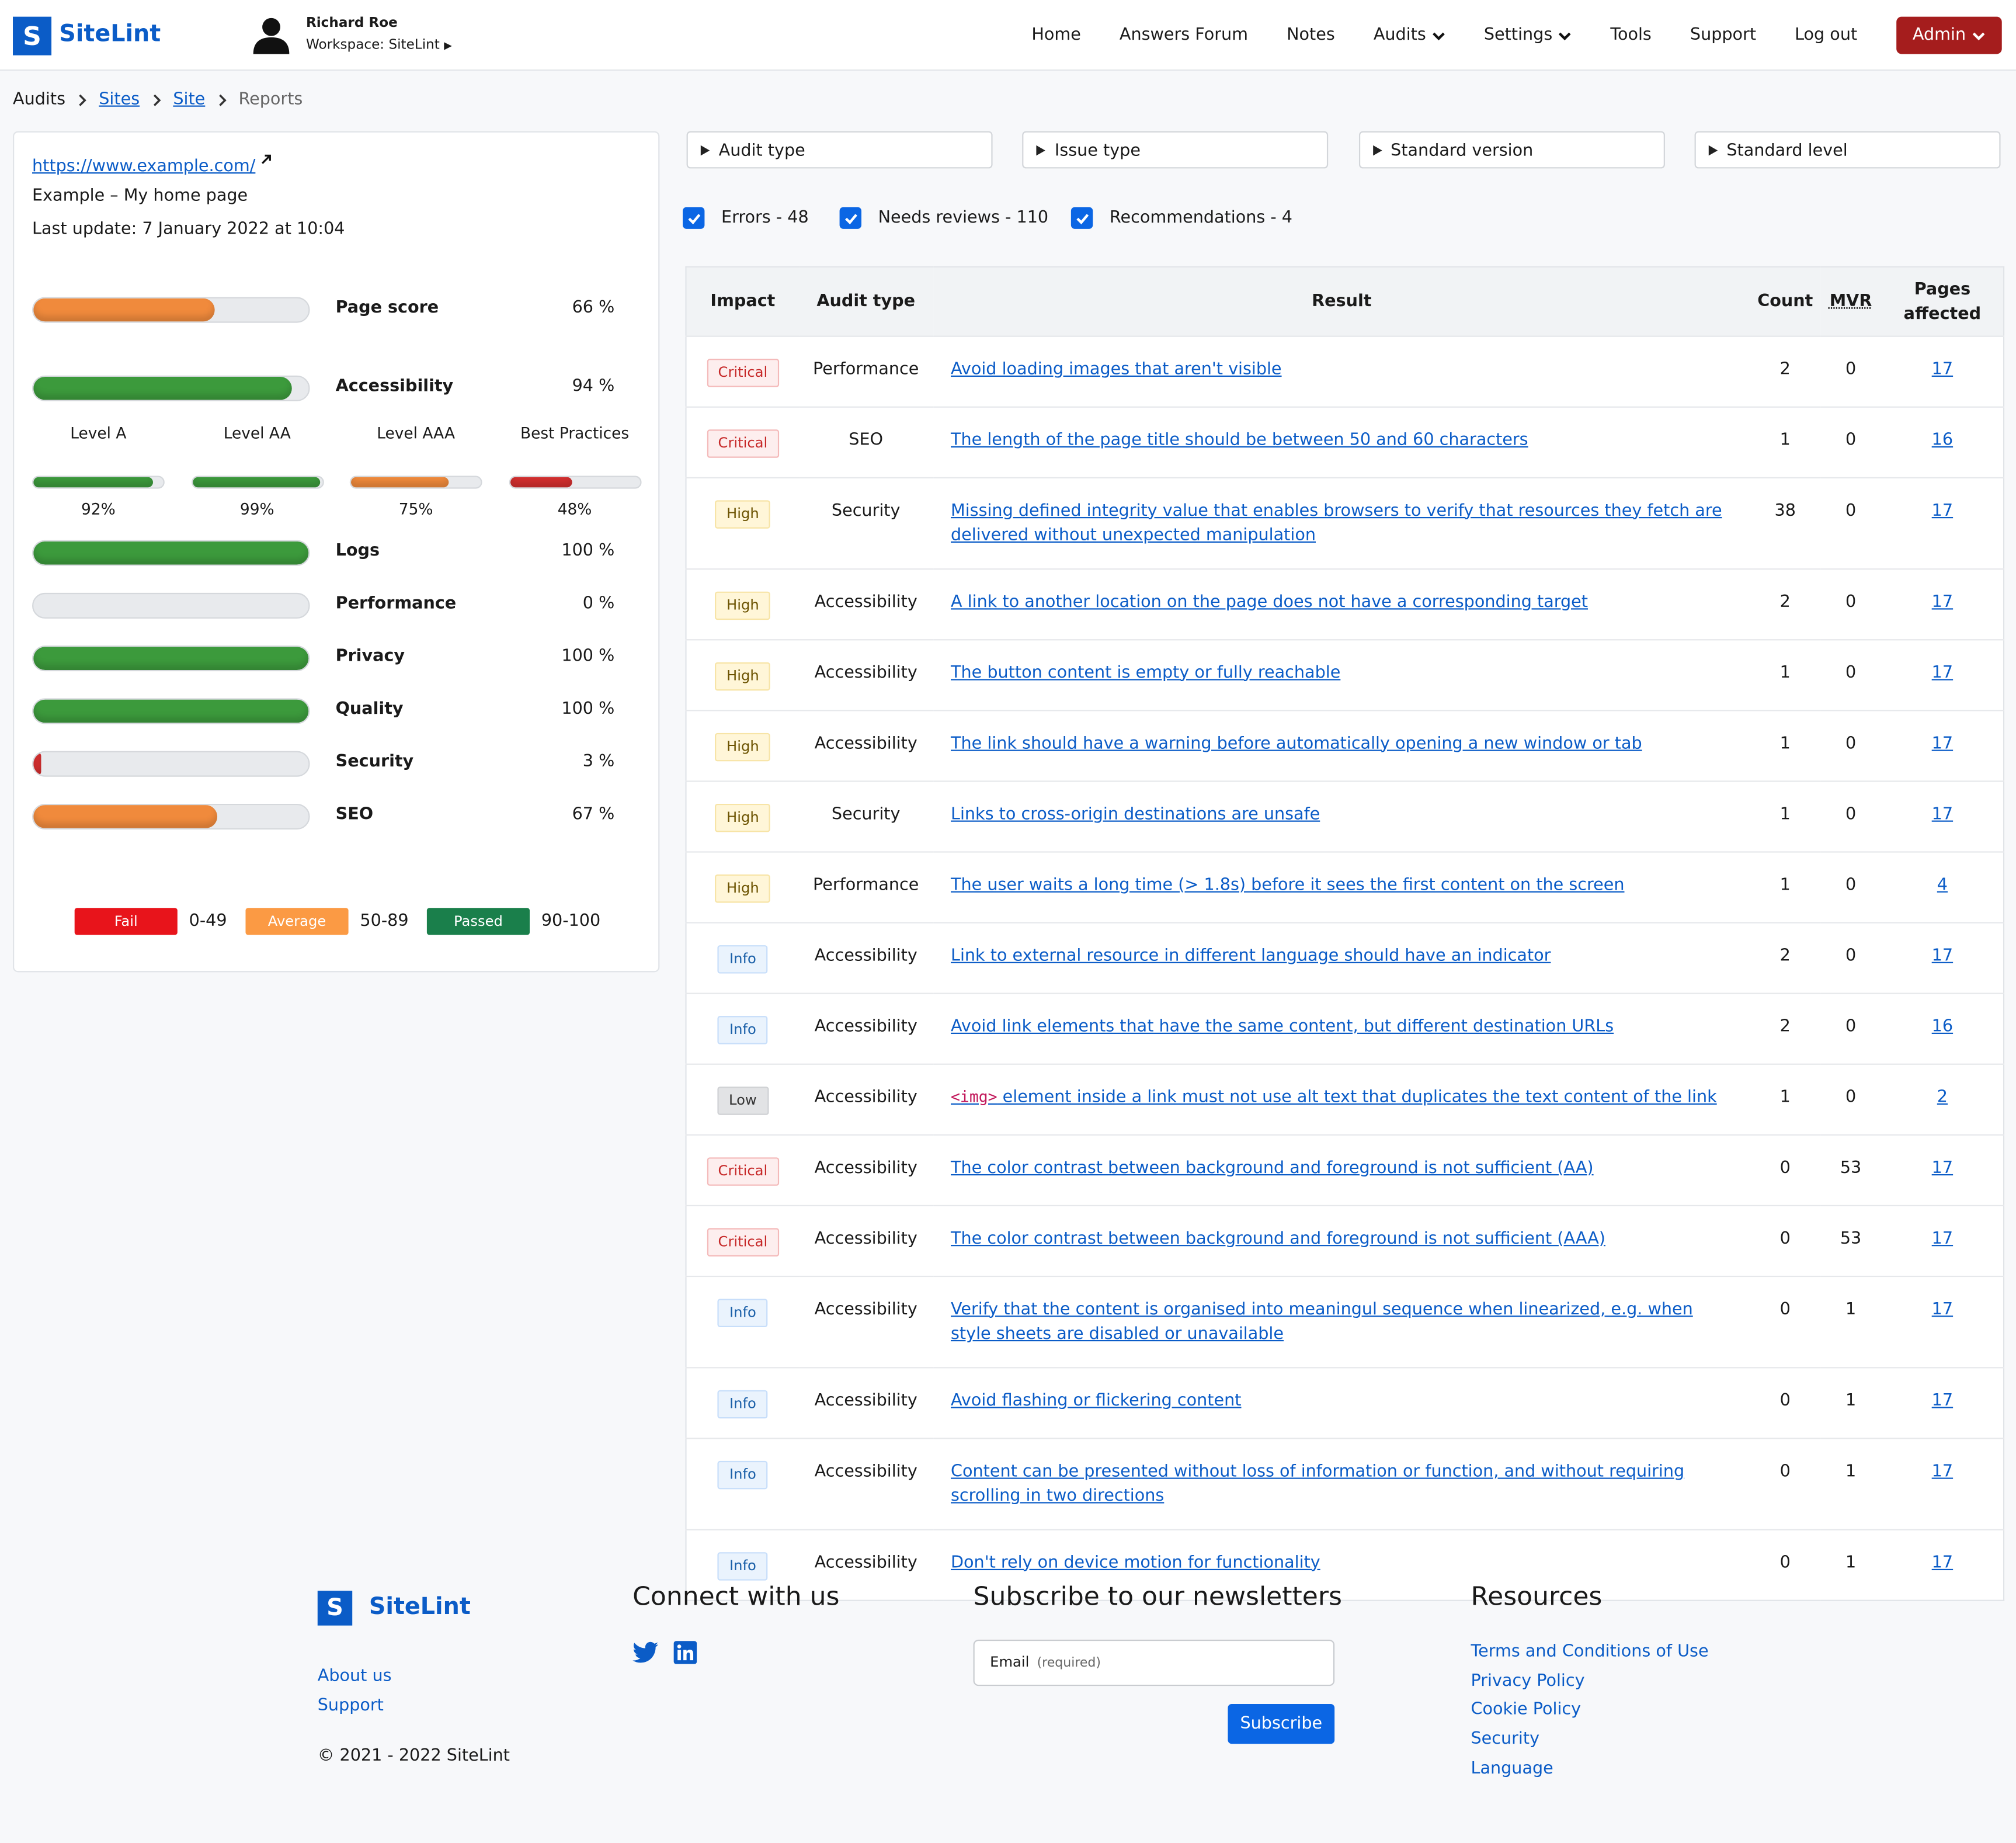 The height and width of the screenshot is (1843, 2016). What do you see at coordinates (98, 433) in the screenshot?
I see `level-name: Level A` at bounding box center [98, 433].